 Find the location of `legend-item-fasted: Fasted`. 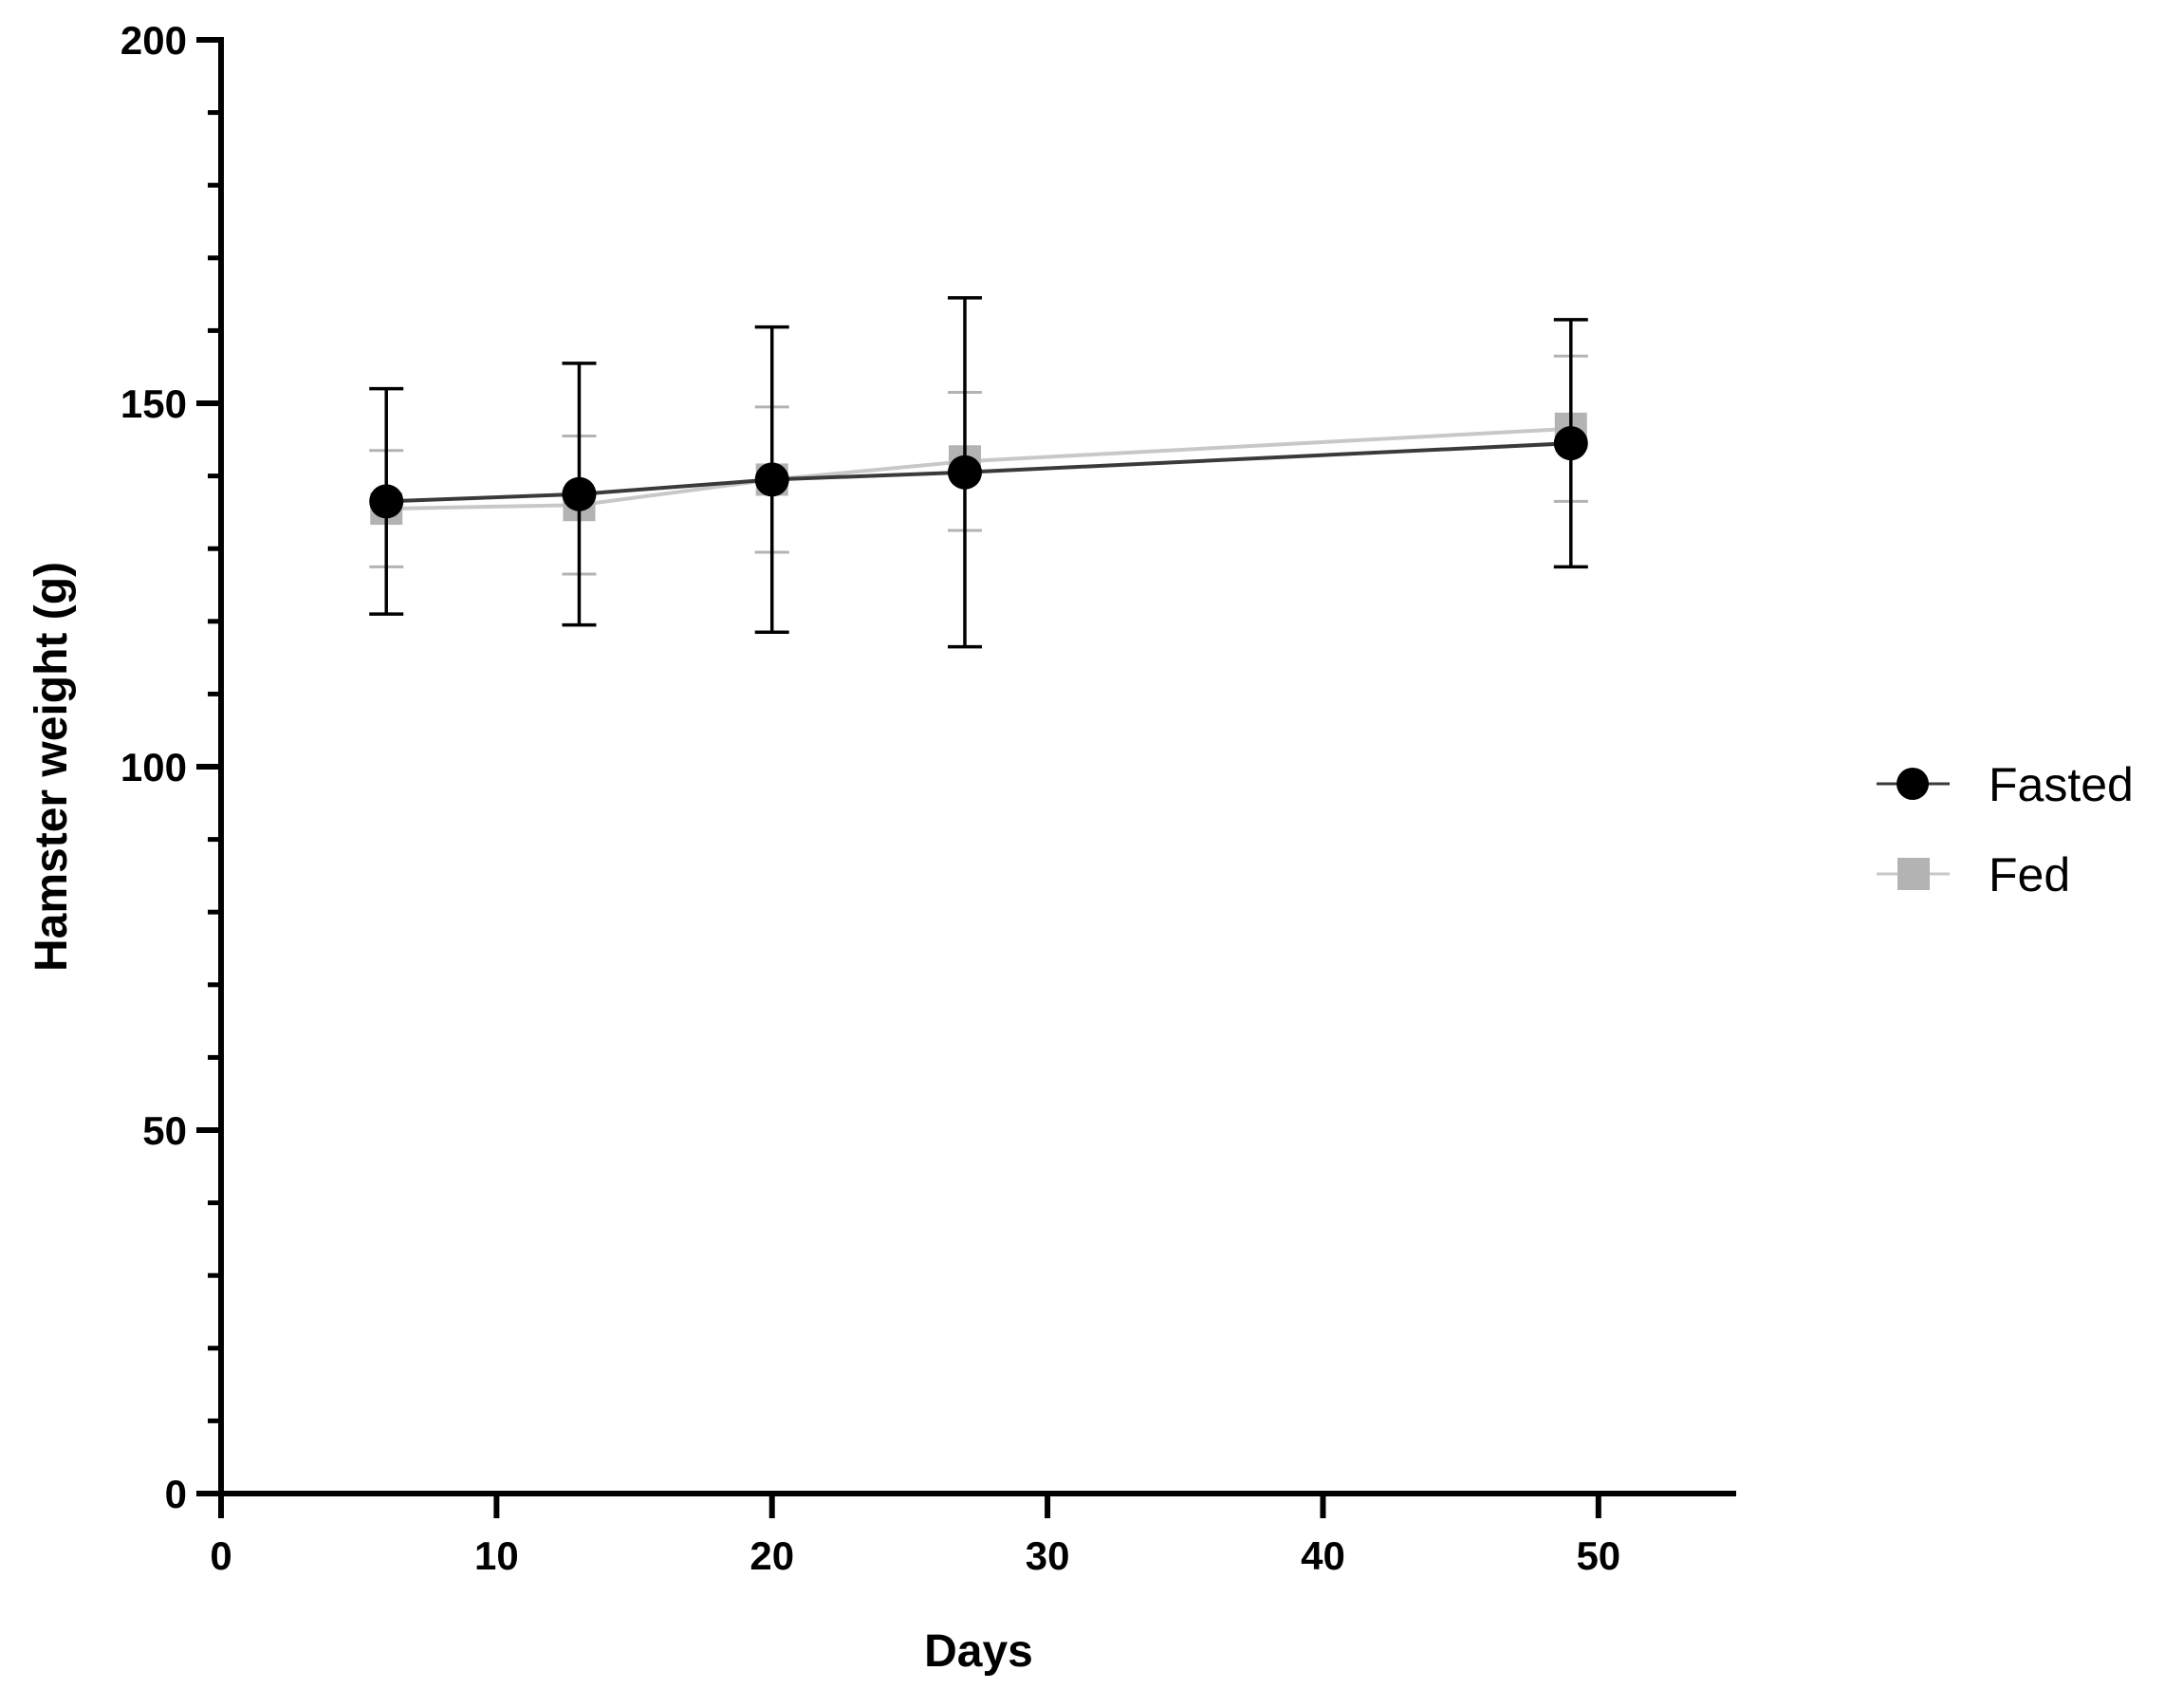

legend-item-fasted: Fasted is located at coordinates (2005, 784).